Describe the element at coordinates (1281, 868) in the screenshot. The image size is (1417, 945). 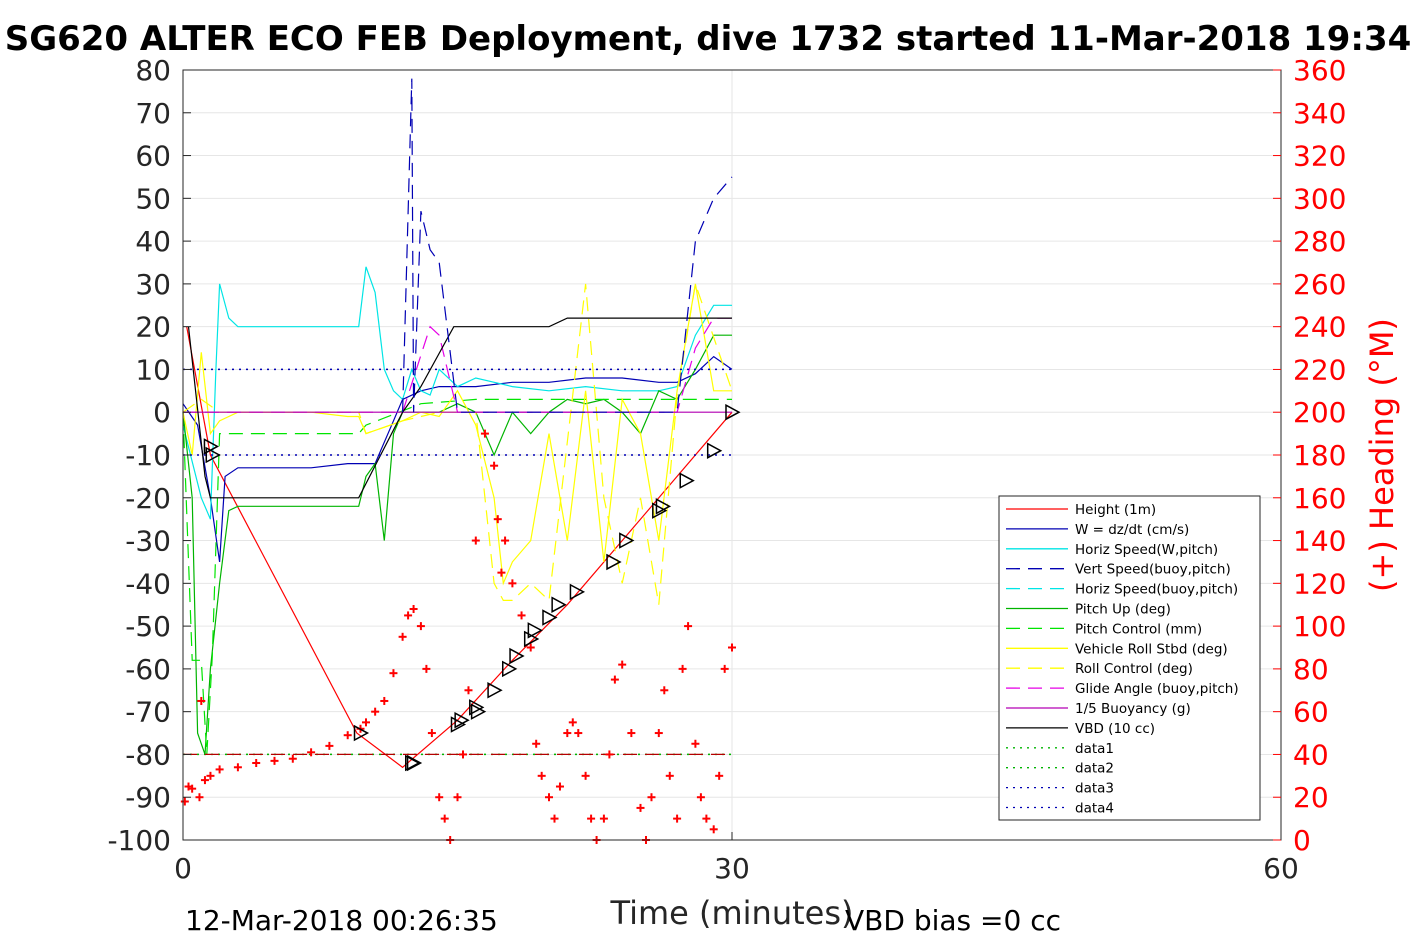
I see `x-tick-label-2: 60` at that location.